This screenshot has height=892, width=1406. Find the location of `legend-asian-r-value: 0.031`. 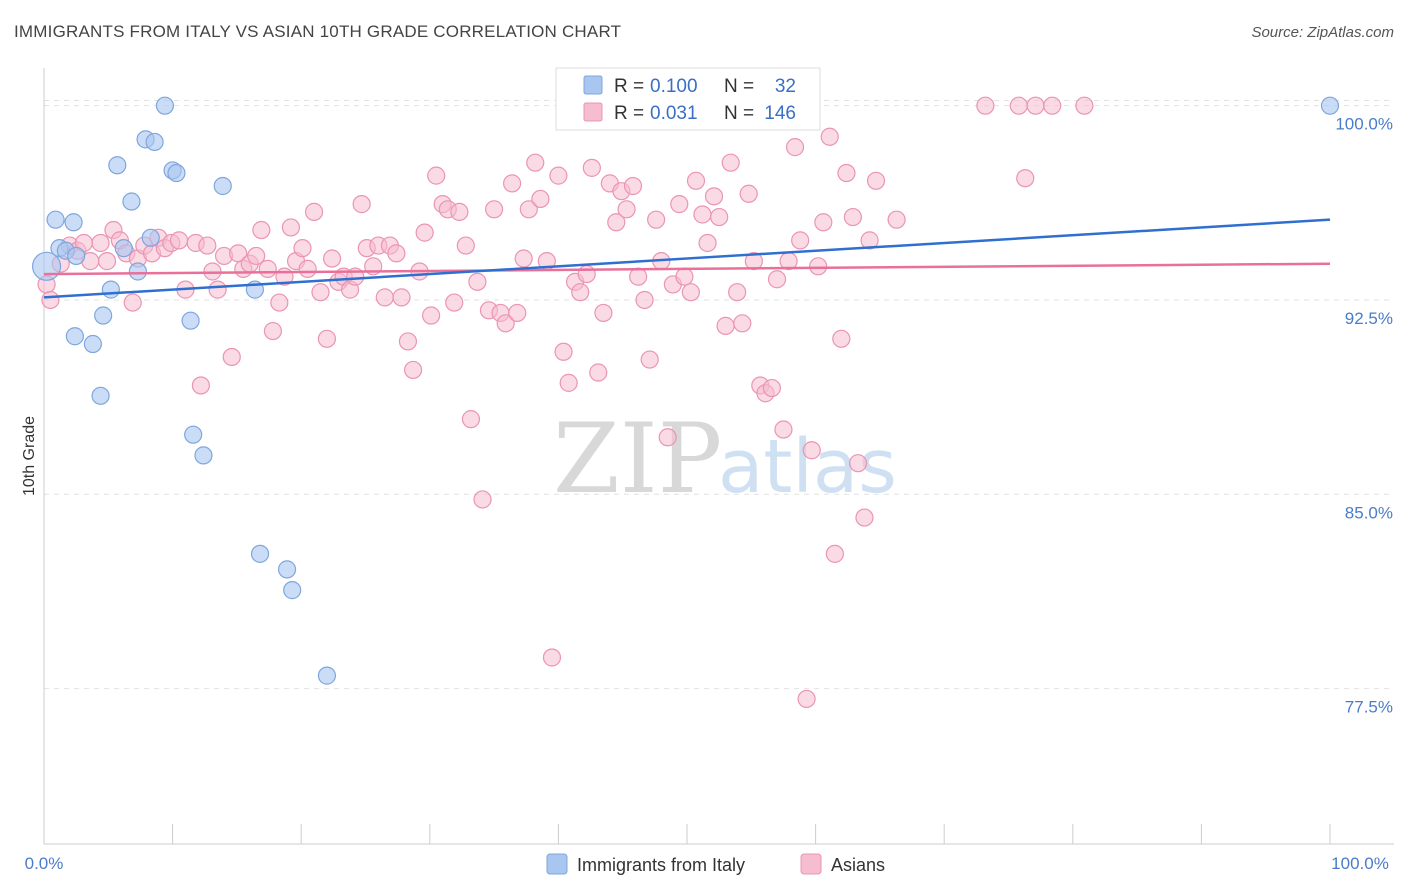

legend-asian-r-value: 0.031 is located at coordinates (674, 113).